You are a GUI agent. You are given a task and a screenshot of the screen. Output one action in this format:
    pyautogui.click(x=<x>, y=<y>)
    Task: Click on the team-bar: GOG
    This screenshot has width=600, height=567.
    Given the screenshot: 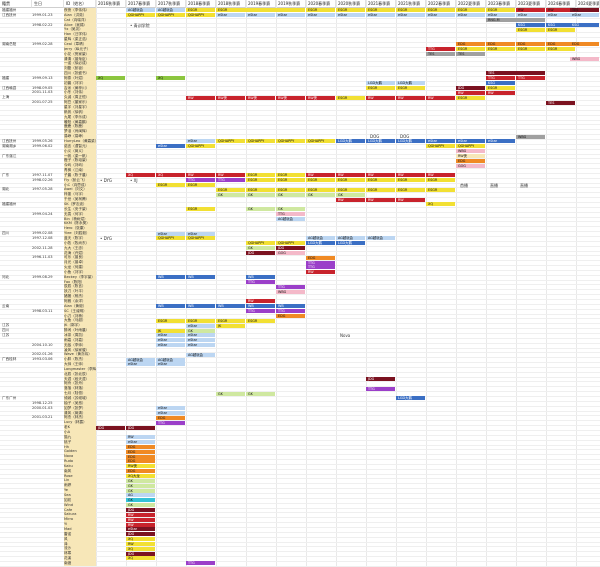 What is the action you would take?
    pyautogui.click(x=290, y=252)
    